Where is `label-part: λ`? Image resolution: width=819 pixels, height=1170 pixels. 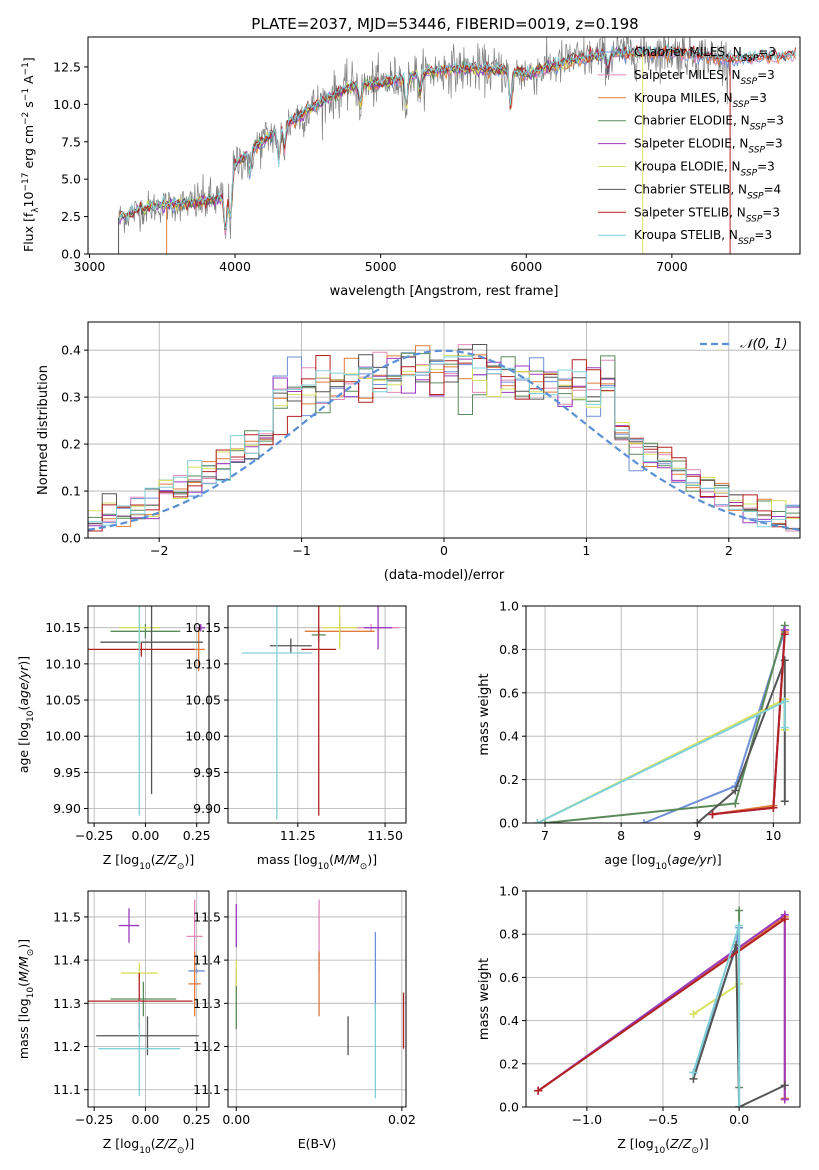 label-part: λ is located at coordinates (36, 210).